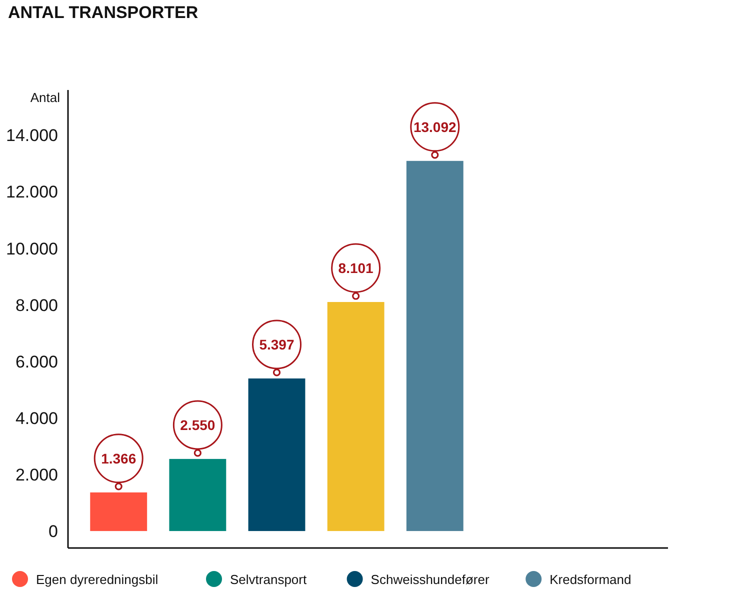 Image resolution: width=750 pixels, height=596 pixels. Describe the element at coordinates (276, 344) in the screenshot. I see `data-label: 5.397` at that location.